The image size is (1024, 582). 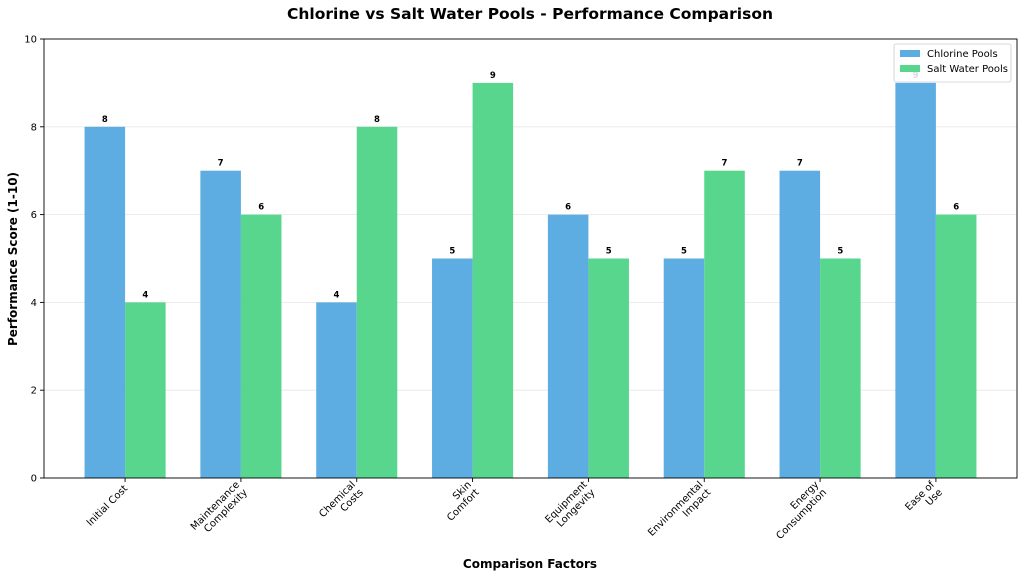 I want to click on legend-label: Chlorine Pools, so click(x=962, y=54).